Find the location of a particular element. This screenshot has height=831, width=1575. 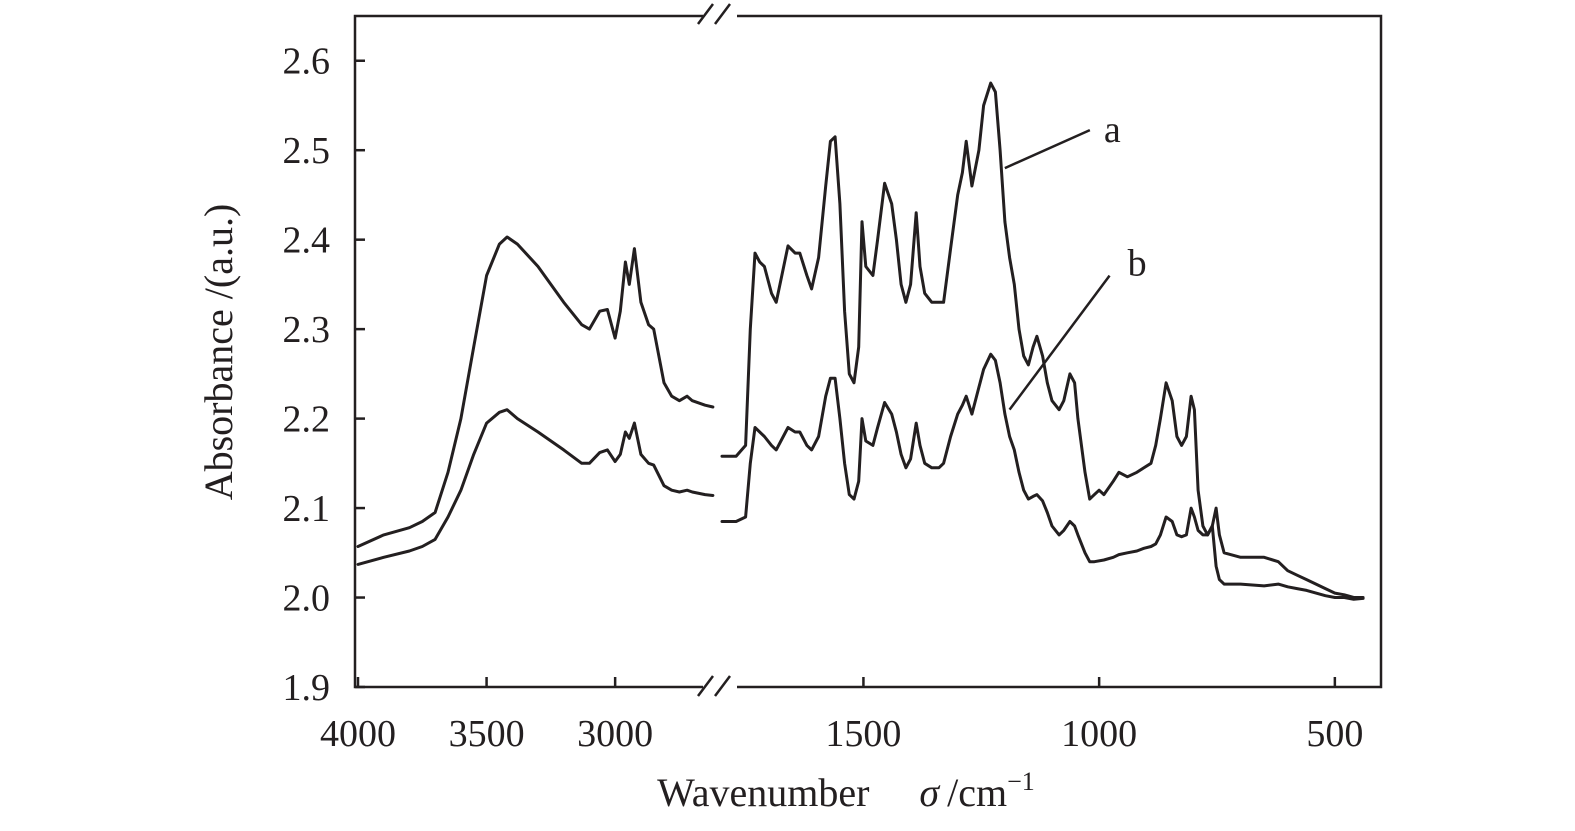

top-break-mark-left is located at coordinates (705, 14).